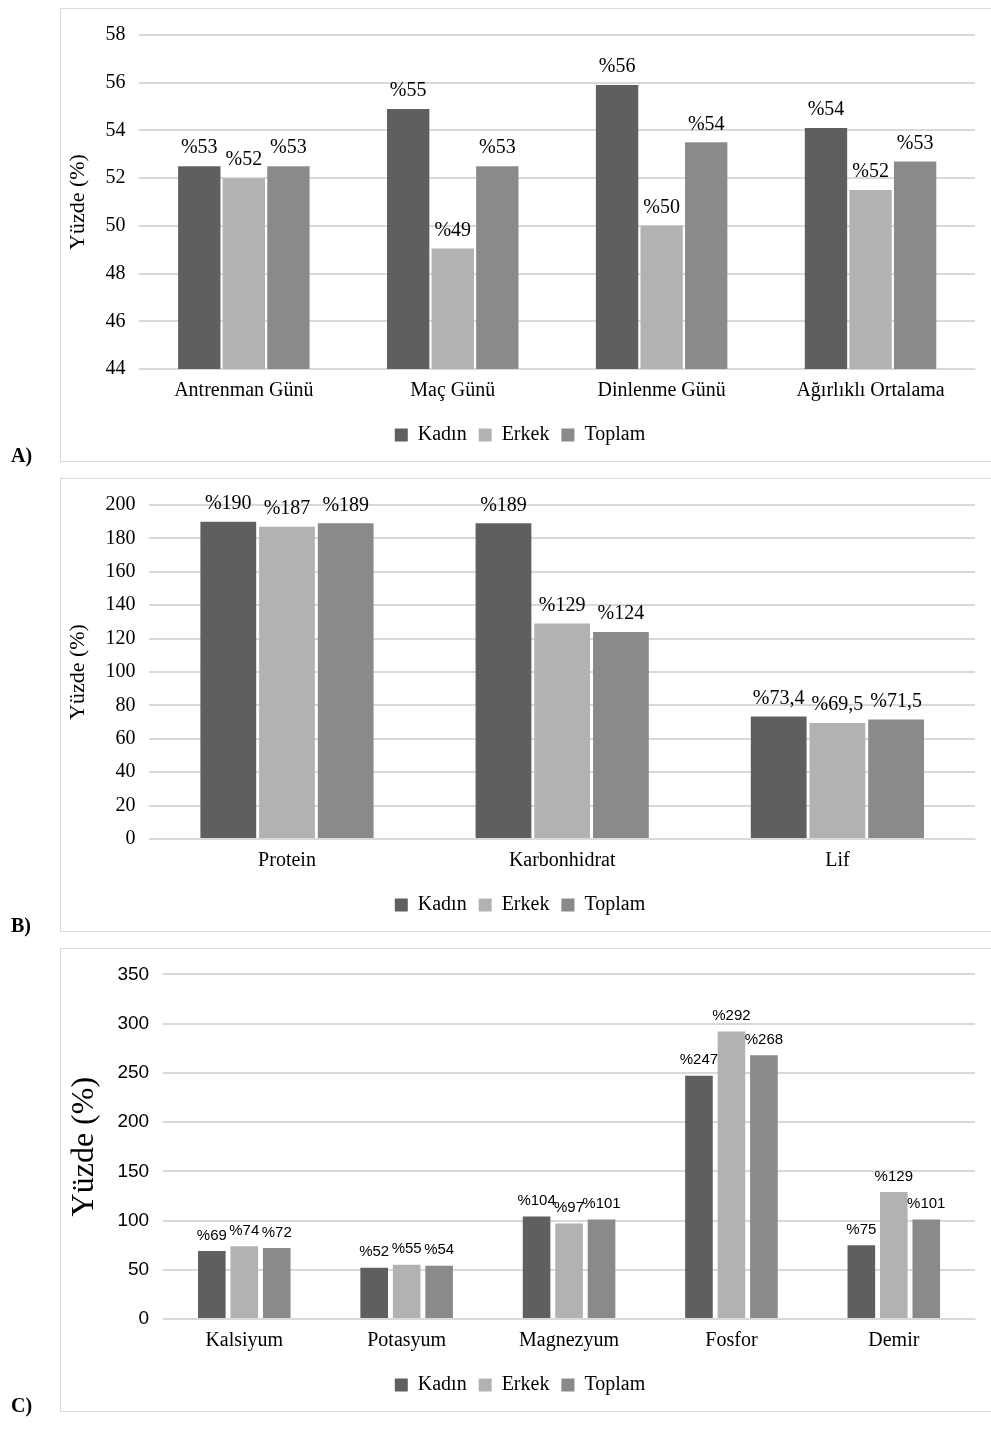 This screenshot has height=1438, width=991. What do you see at coordinates (22, 455) in the screenshot?
I see `text: A)` at bounding box center [22, 455].